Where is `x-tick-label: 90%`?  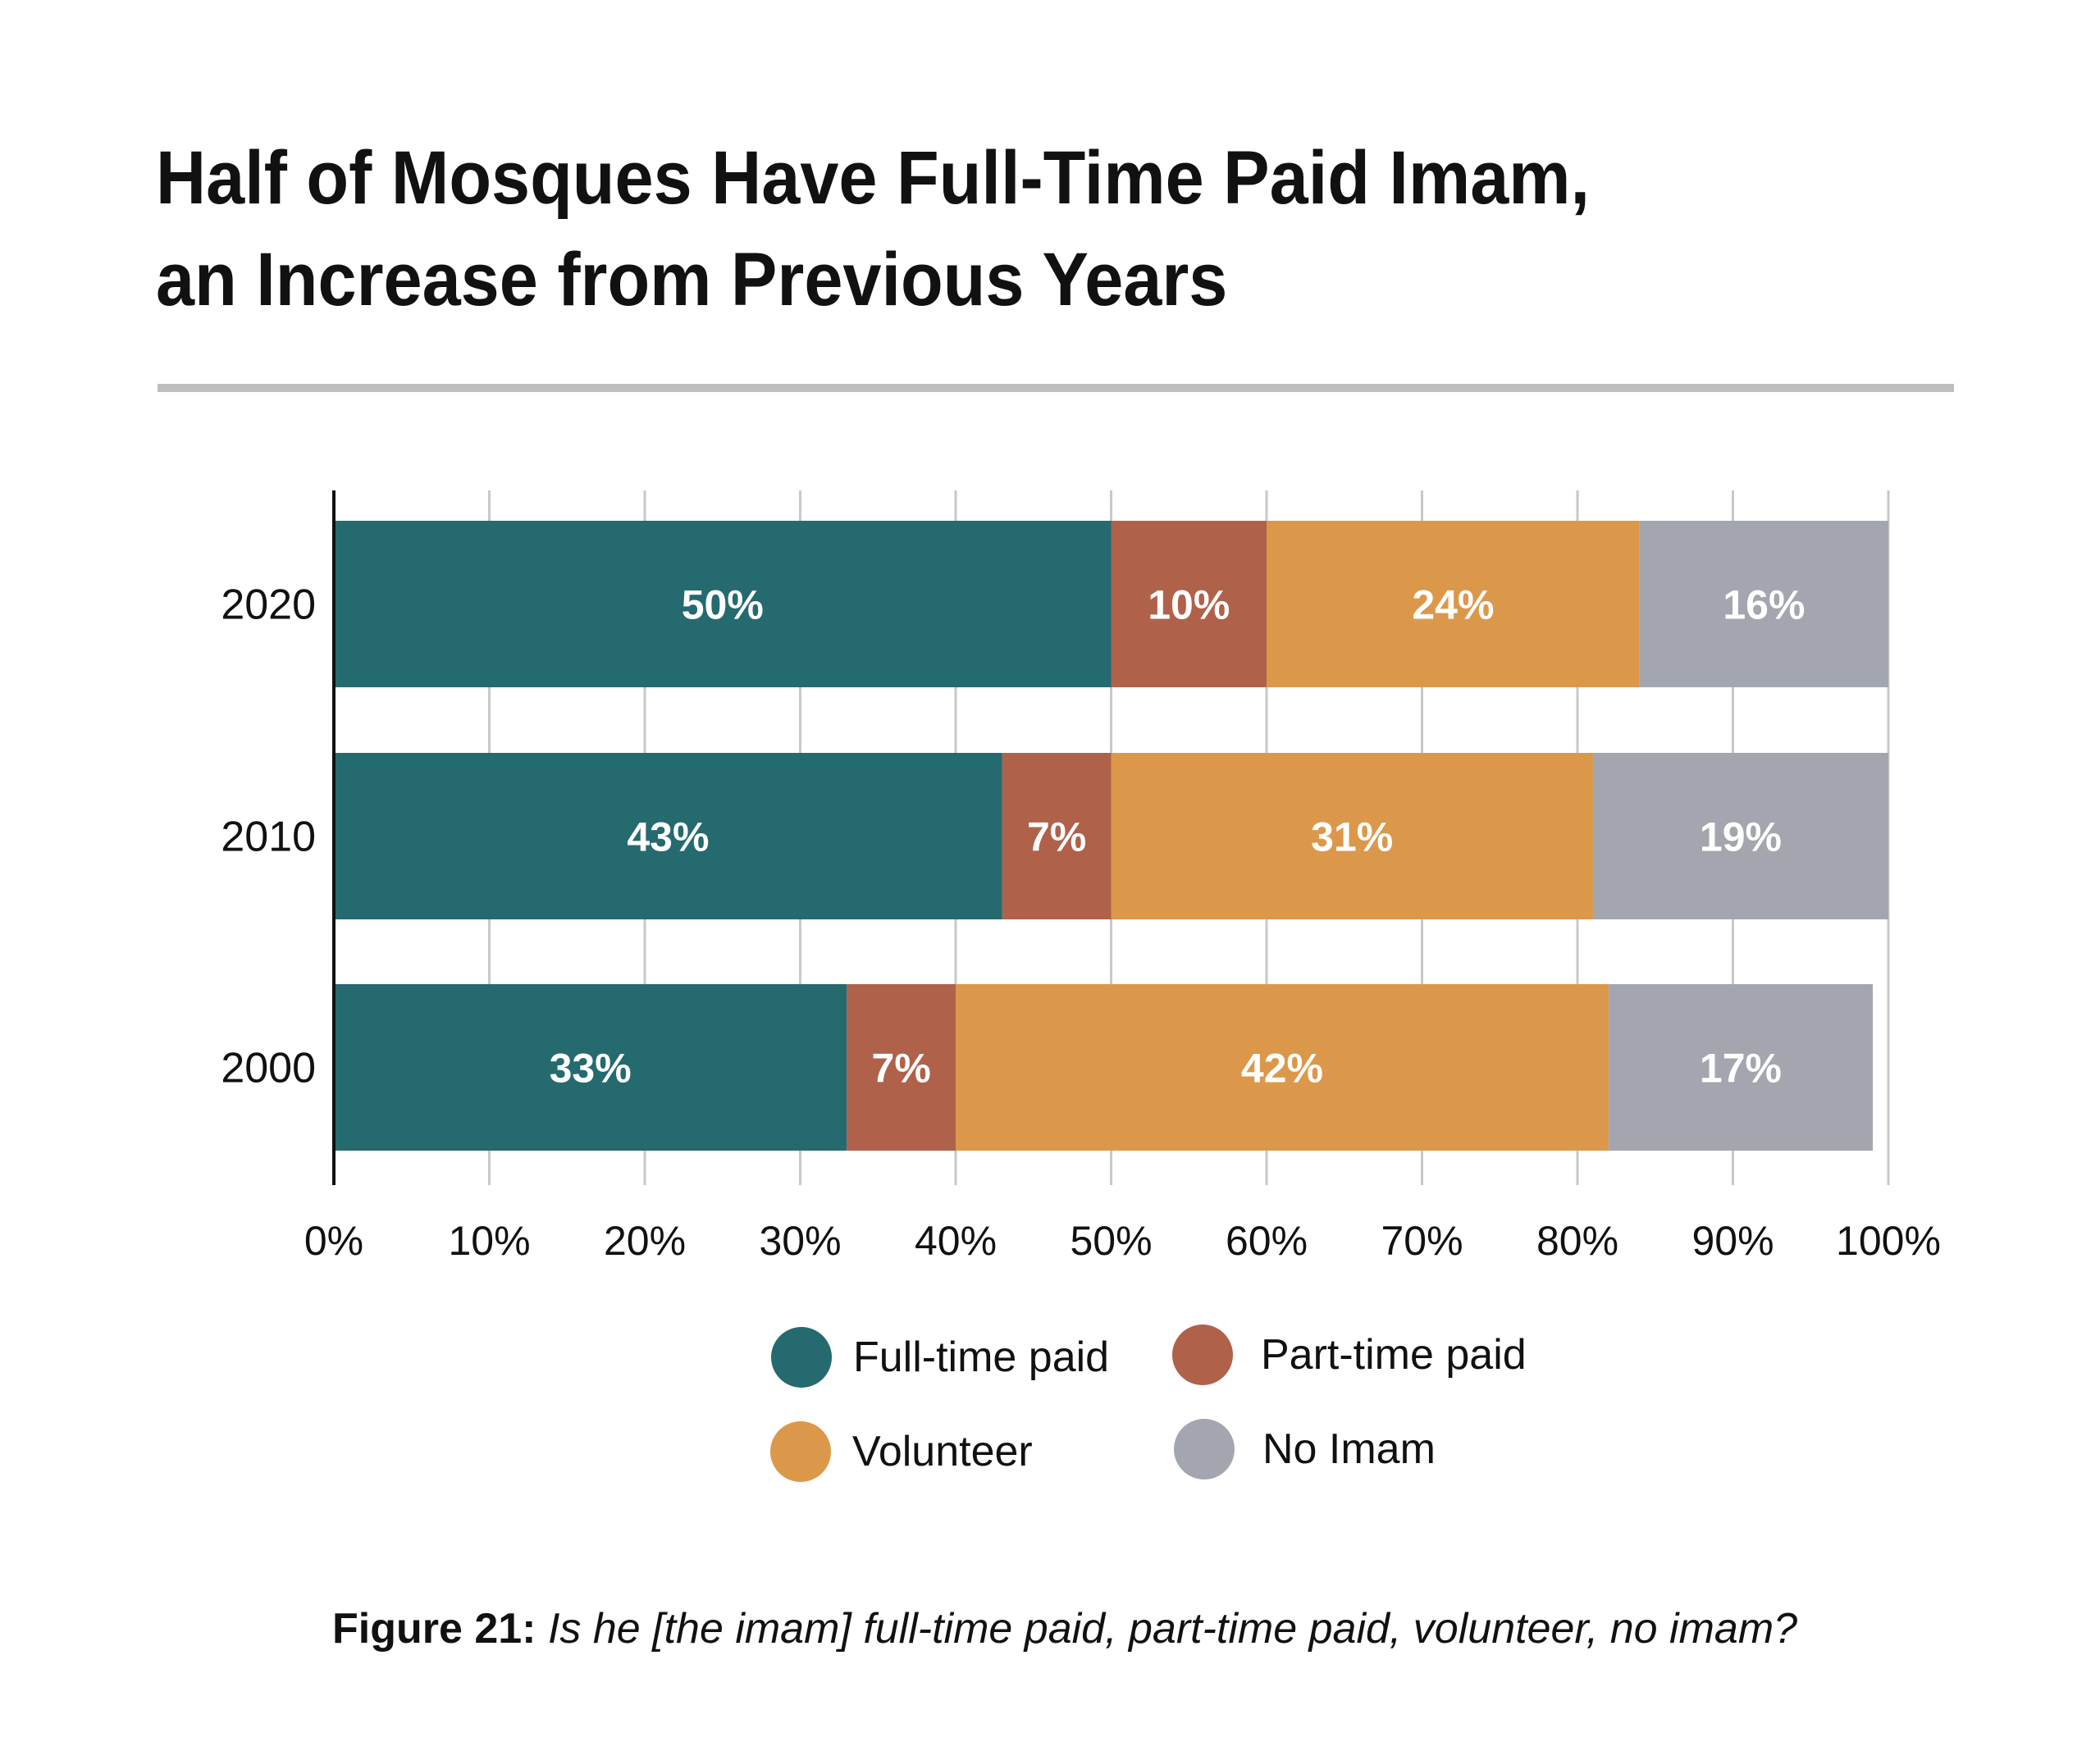 x-tick-label: 90% is located at coordinates (1732, 1241).